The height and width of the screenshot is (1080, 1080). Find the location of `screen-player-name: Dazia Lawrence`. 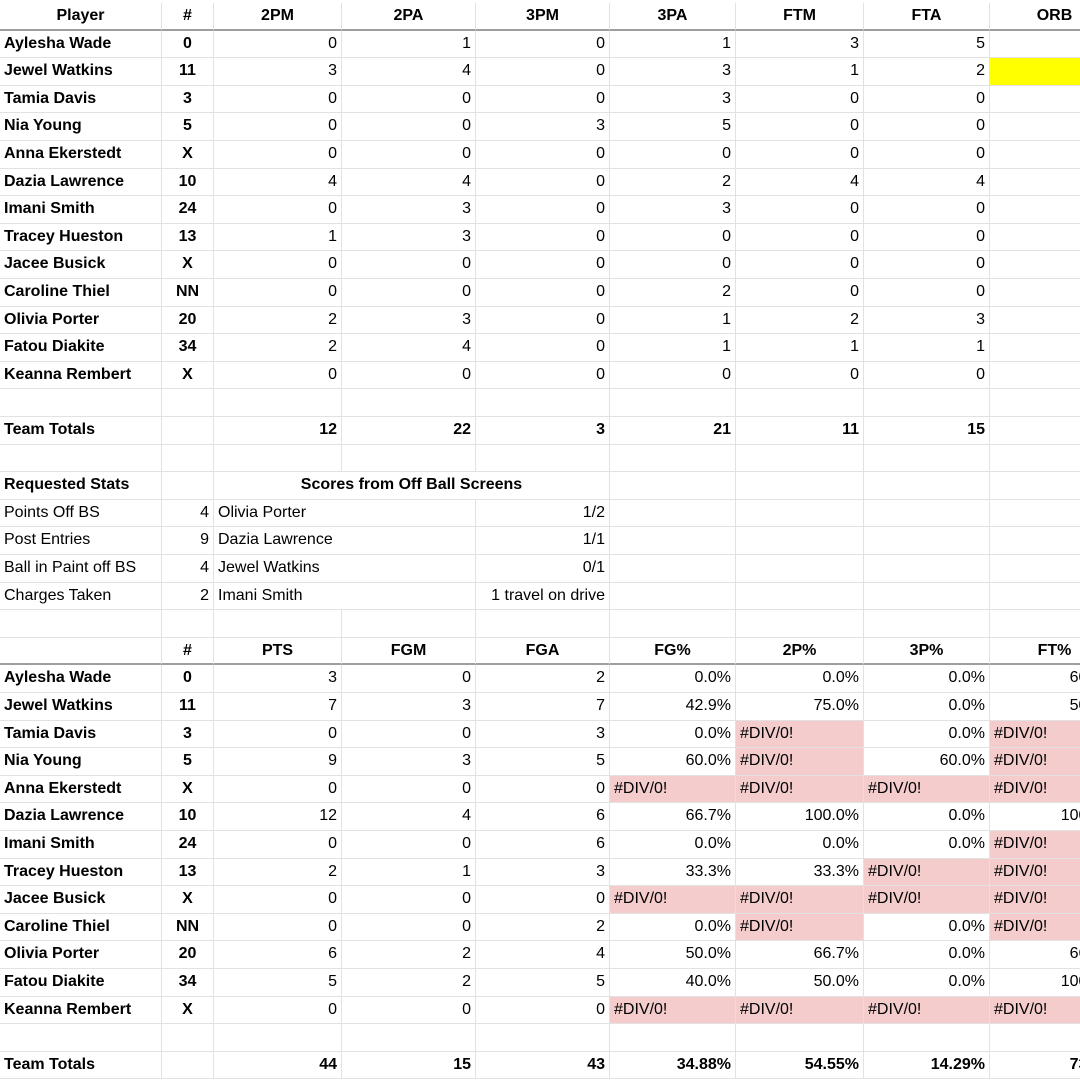

screen-player-name: Dazia Lawrence is located at coordinates (345, 541).